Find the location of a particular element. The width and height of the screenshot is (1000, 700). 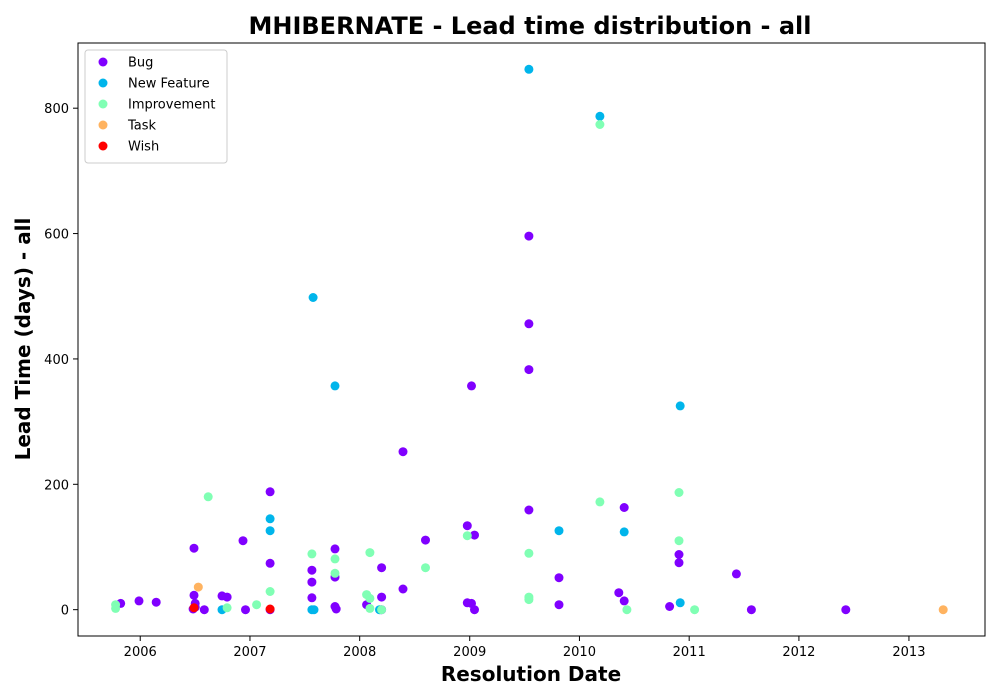

y-axis-label: Lead Time (days) - all is located at coordinates (23, 339).